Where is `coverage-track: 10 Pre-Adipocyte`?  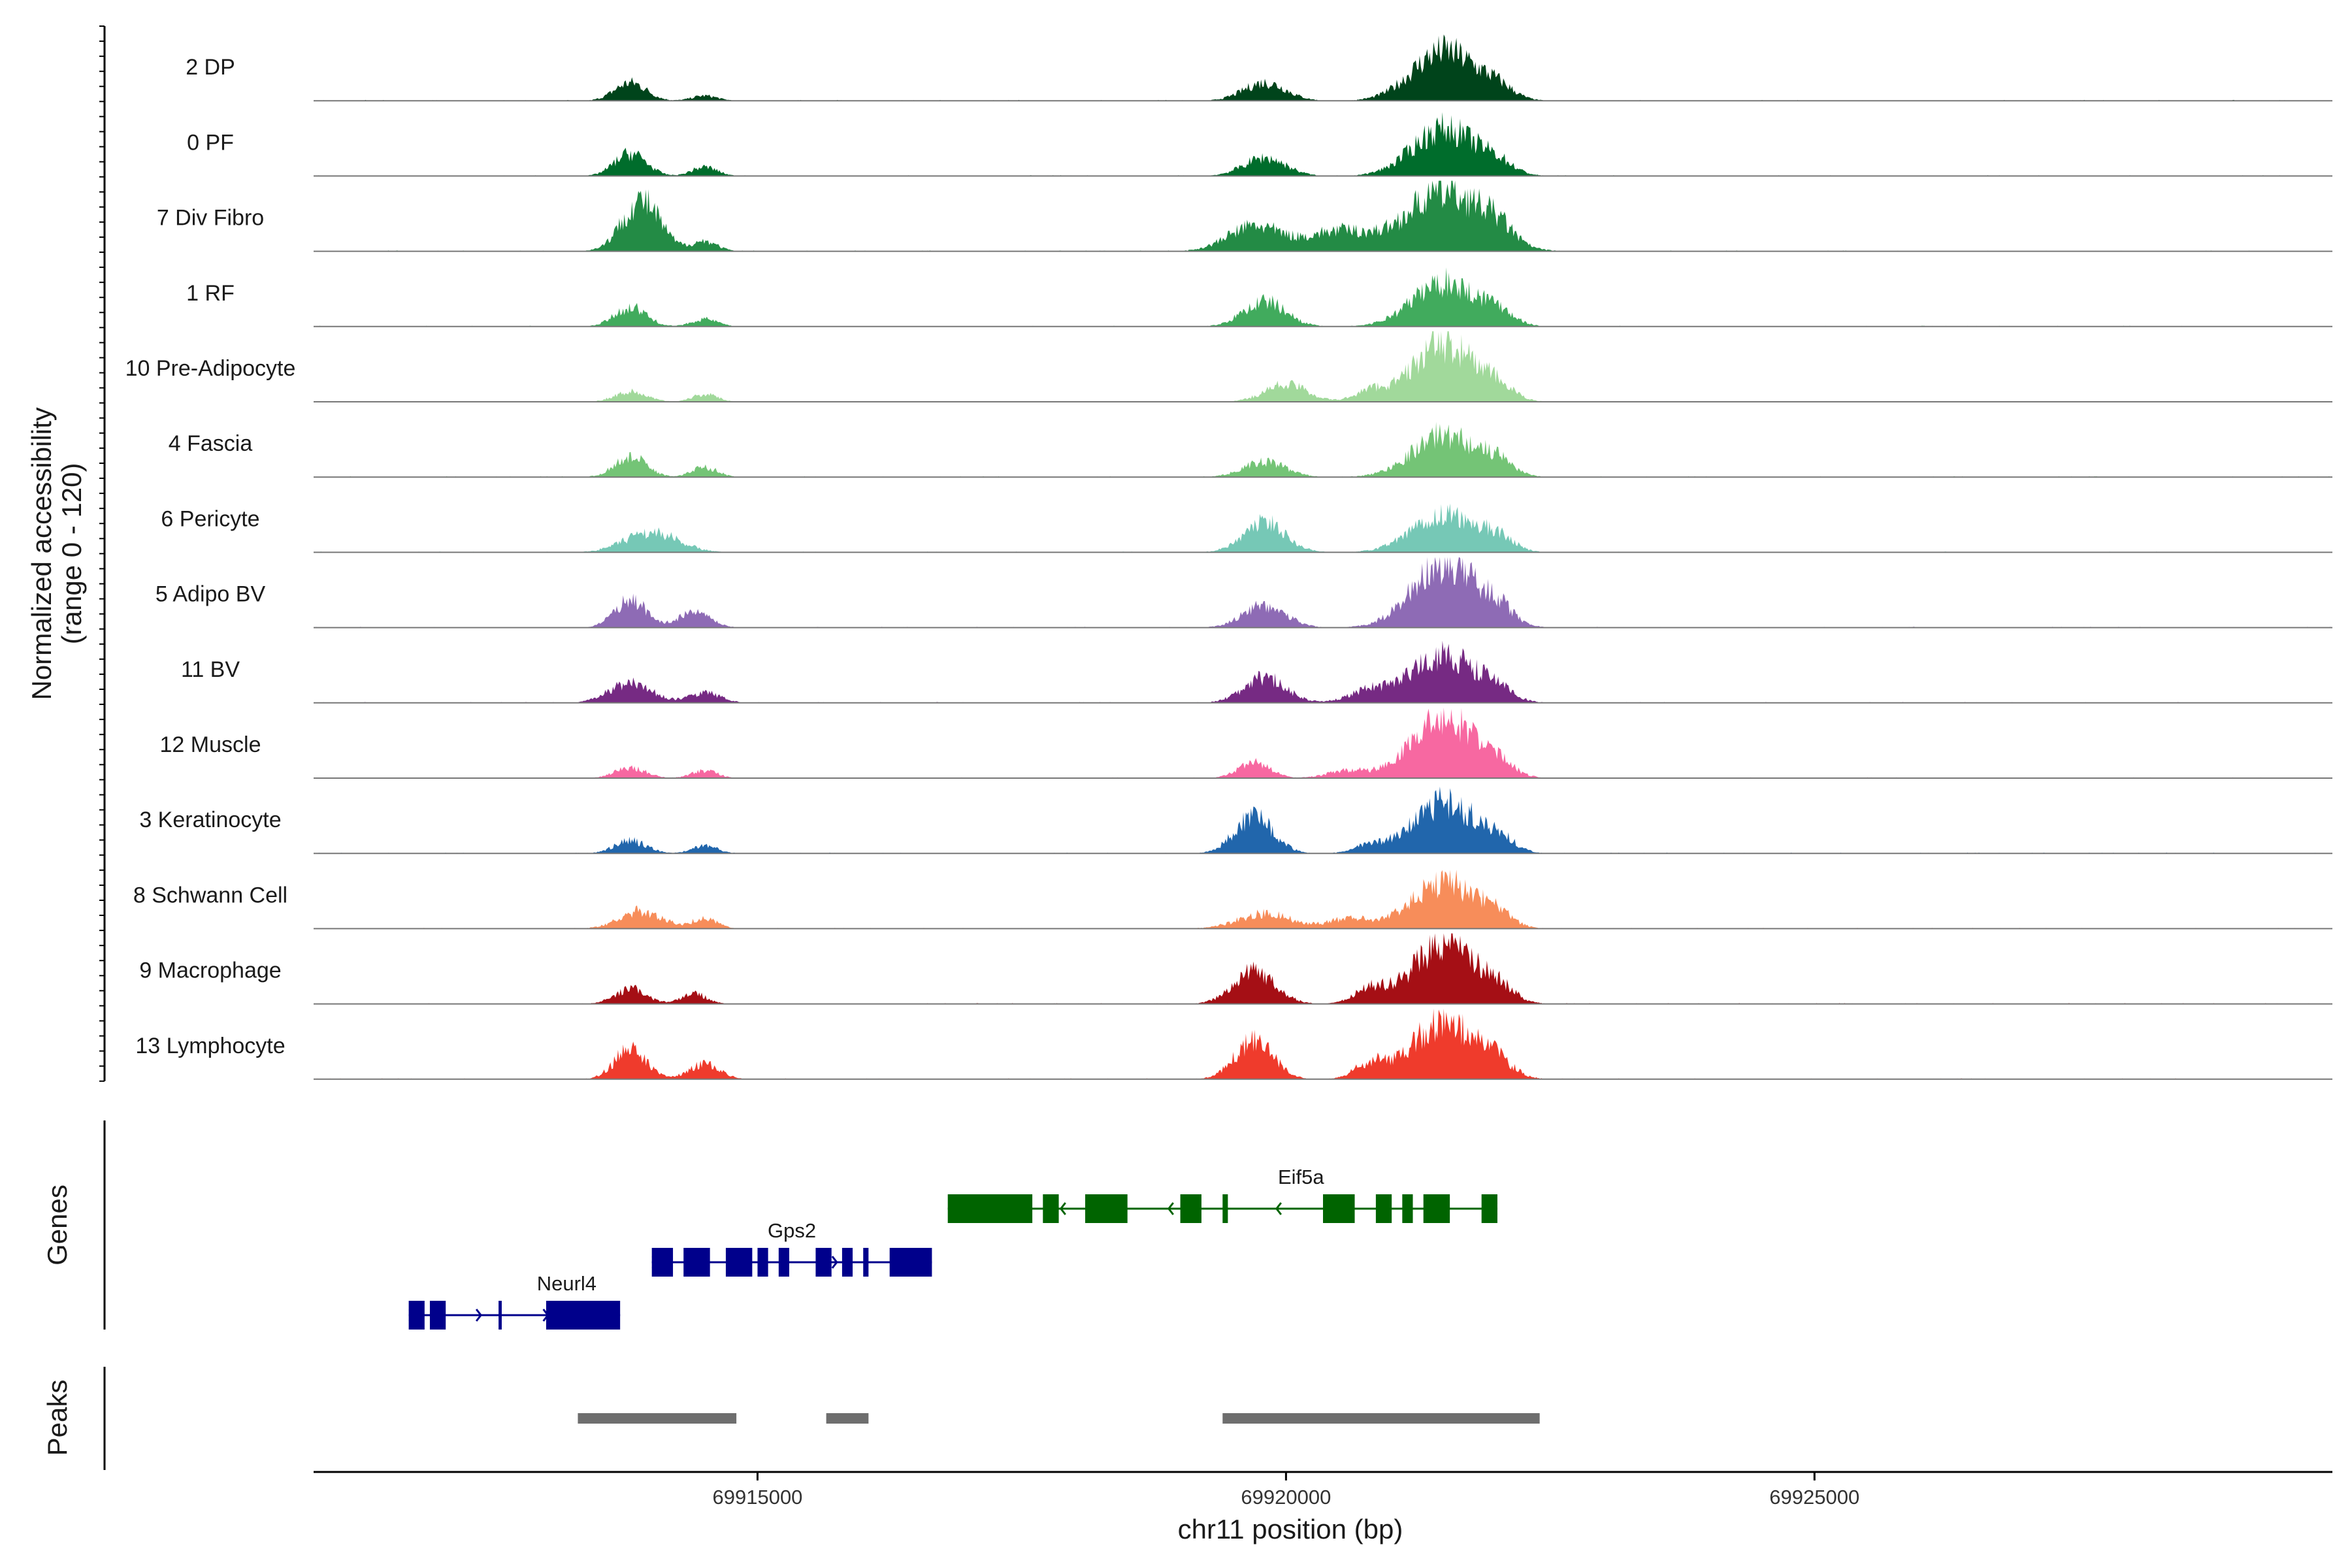 coverage-track: 10 Pre-Adipocyte is located at coordinates (1228, 366).